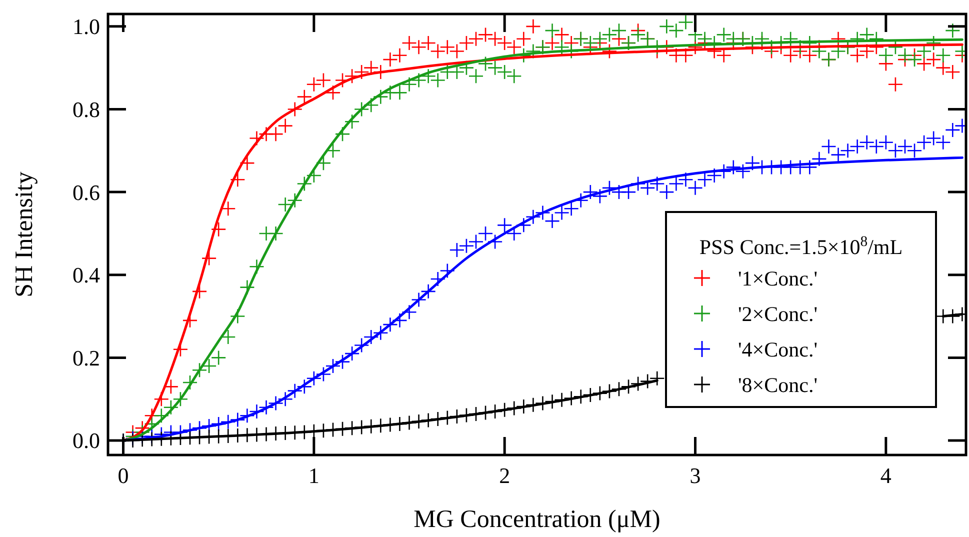 The image size is (969, 537). What do you see at coordinates (886, 475) in the screenshot?
I see `x-tick-label: 4` at bounding box center [886, 475].